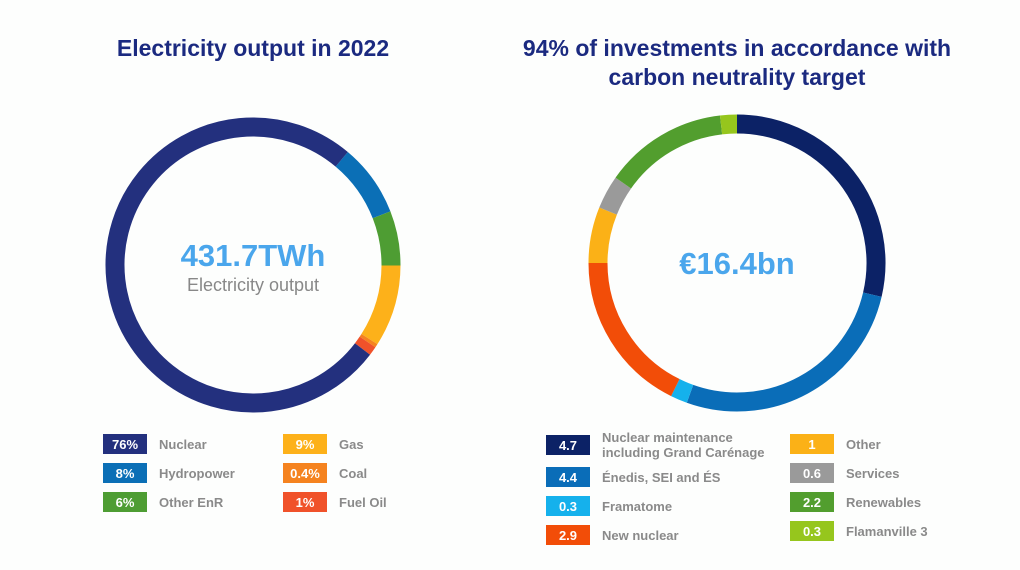 The image size is (1020, 570). What do you see at coordinates (784, 352) in the screenshot?
I see `slice--nedis-sei-and-s` at bounding box center [784, 352].